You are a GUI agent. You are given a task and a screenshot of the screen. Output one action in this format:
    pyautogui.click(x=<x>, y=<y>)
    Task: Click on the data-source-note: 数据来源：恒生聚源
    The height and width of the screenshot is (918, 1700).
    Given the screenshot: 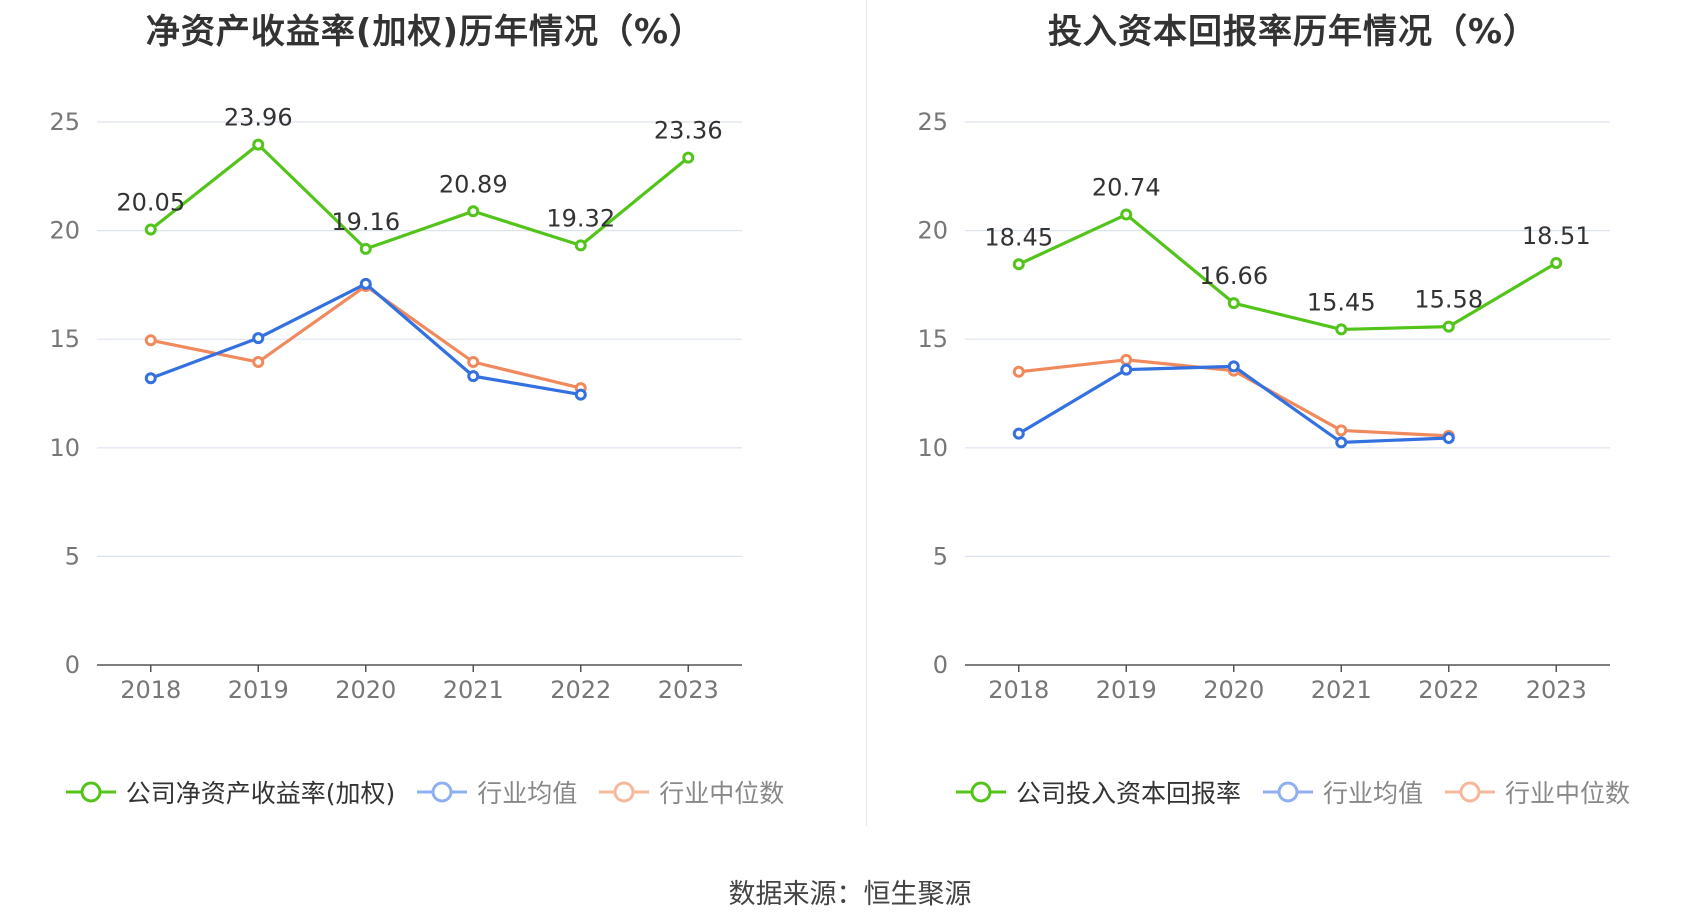 What is the action you would take?
    pyautogui.click(x=850, y=894)
    